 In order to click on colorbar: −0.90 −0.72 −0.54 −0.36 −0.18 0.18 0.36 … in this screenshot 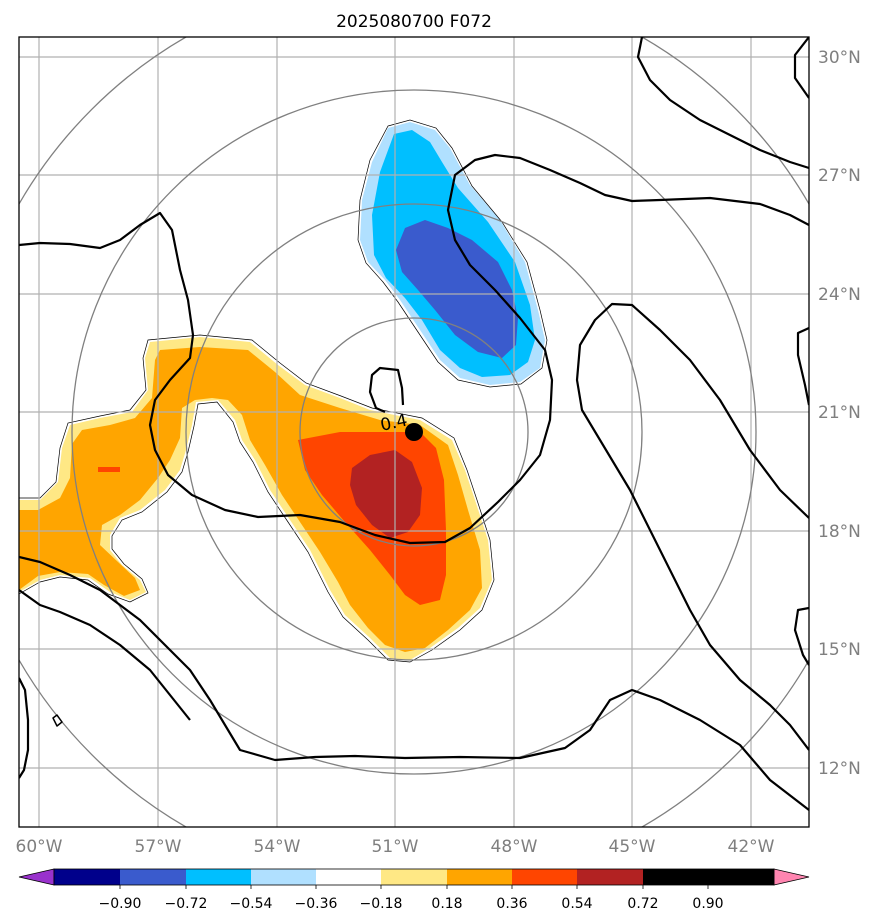, I will do `click(414, 890)`.